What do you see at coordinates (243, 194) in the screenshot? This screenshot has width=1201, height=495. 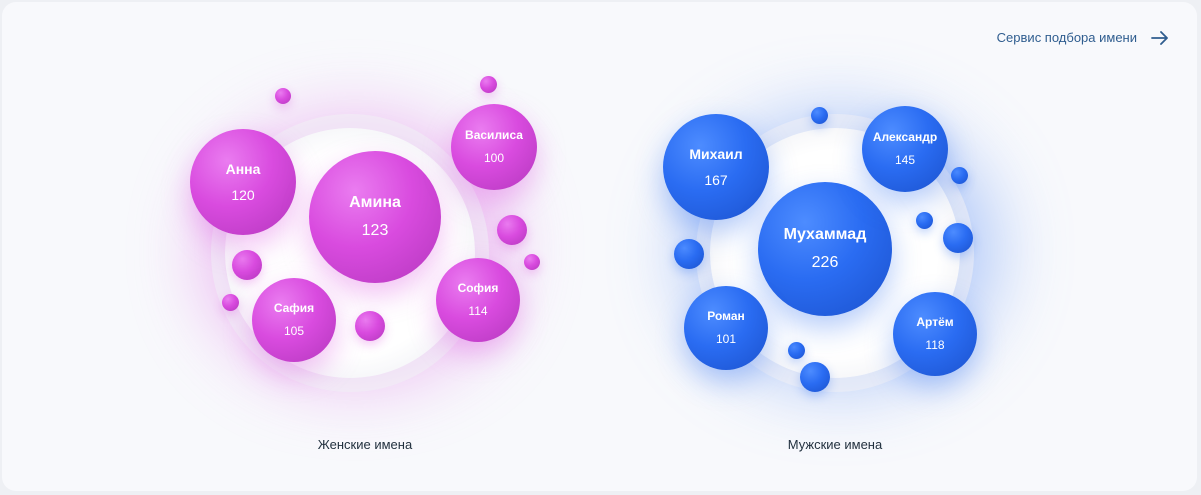 I see `name-count: 120` at bounding box center [243, 194].